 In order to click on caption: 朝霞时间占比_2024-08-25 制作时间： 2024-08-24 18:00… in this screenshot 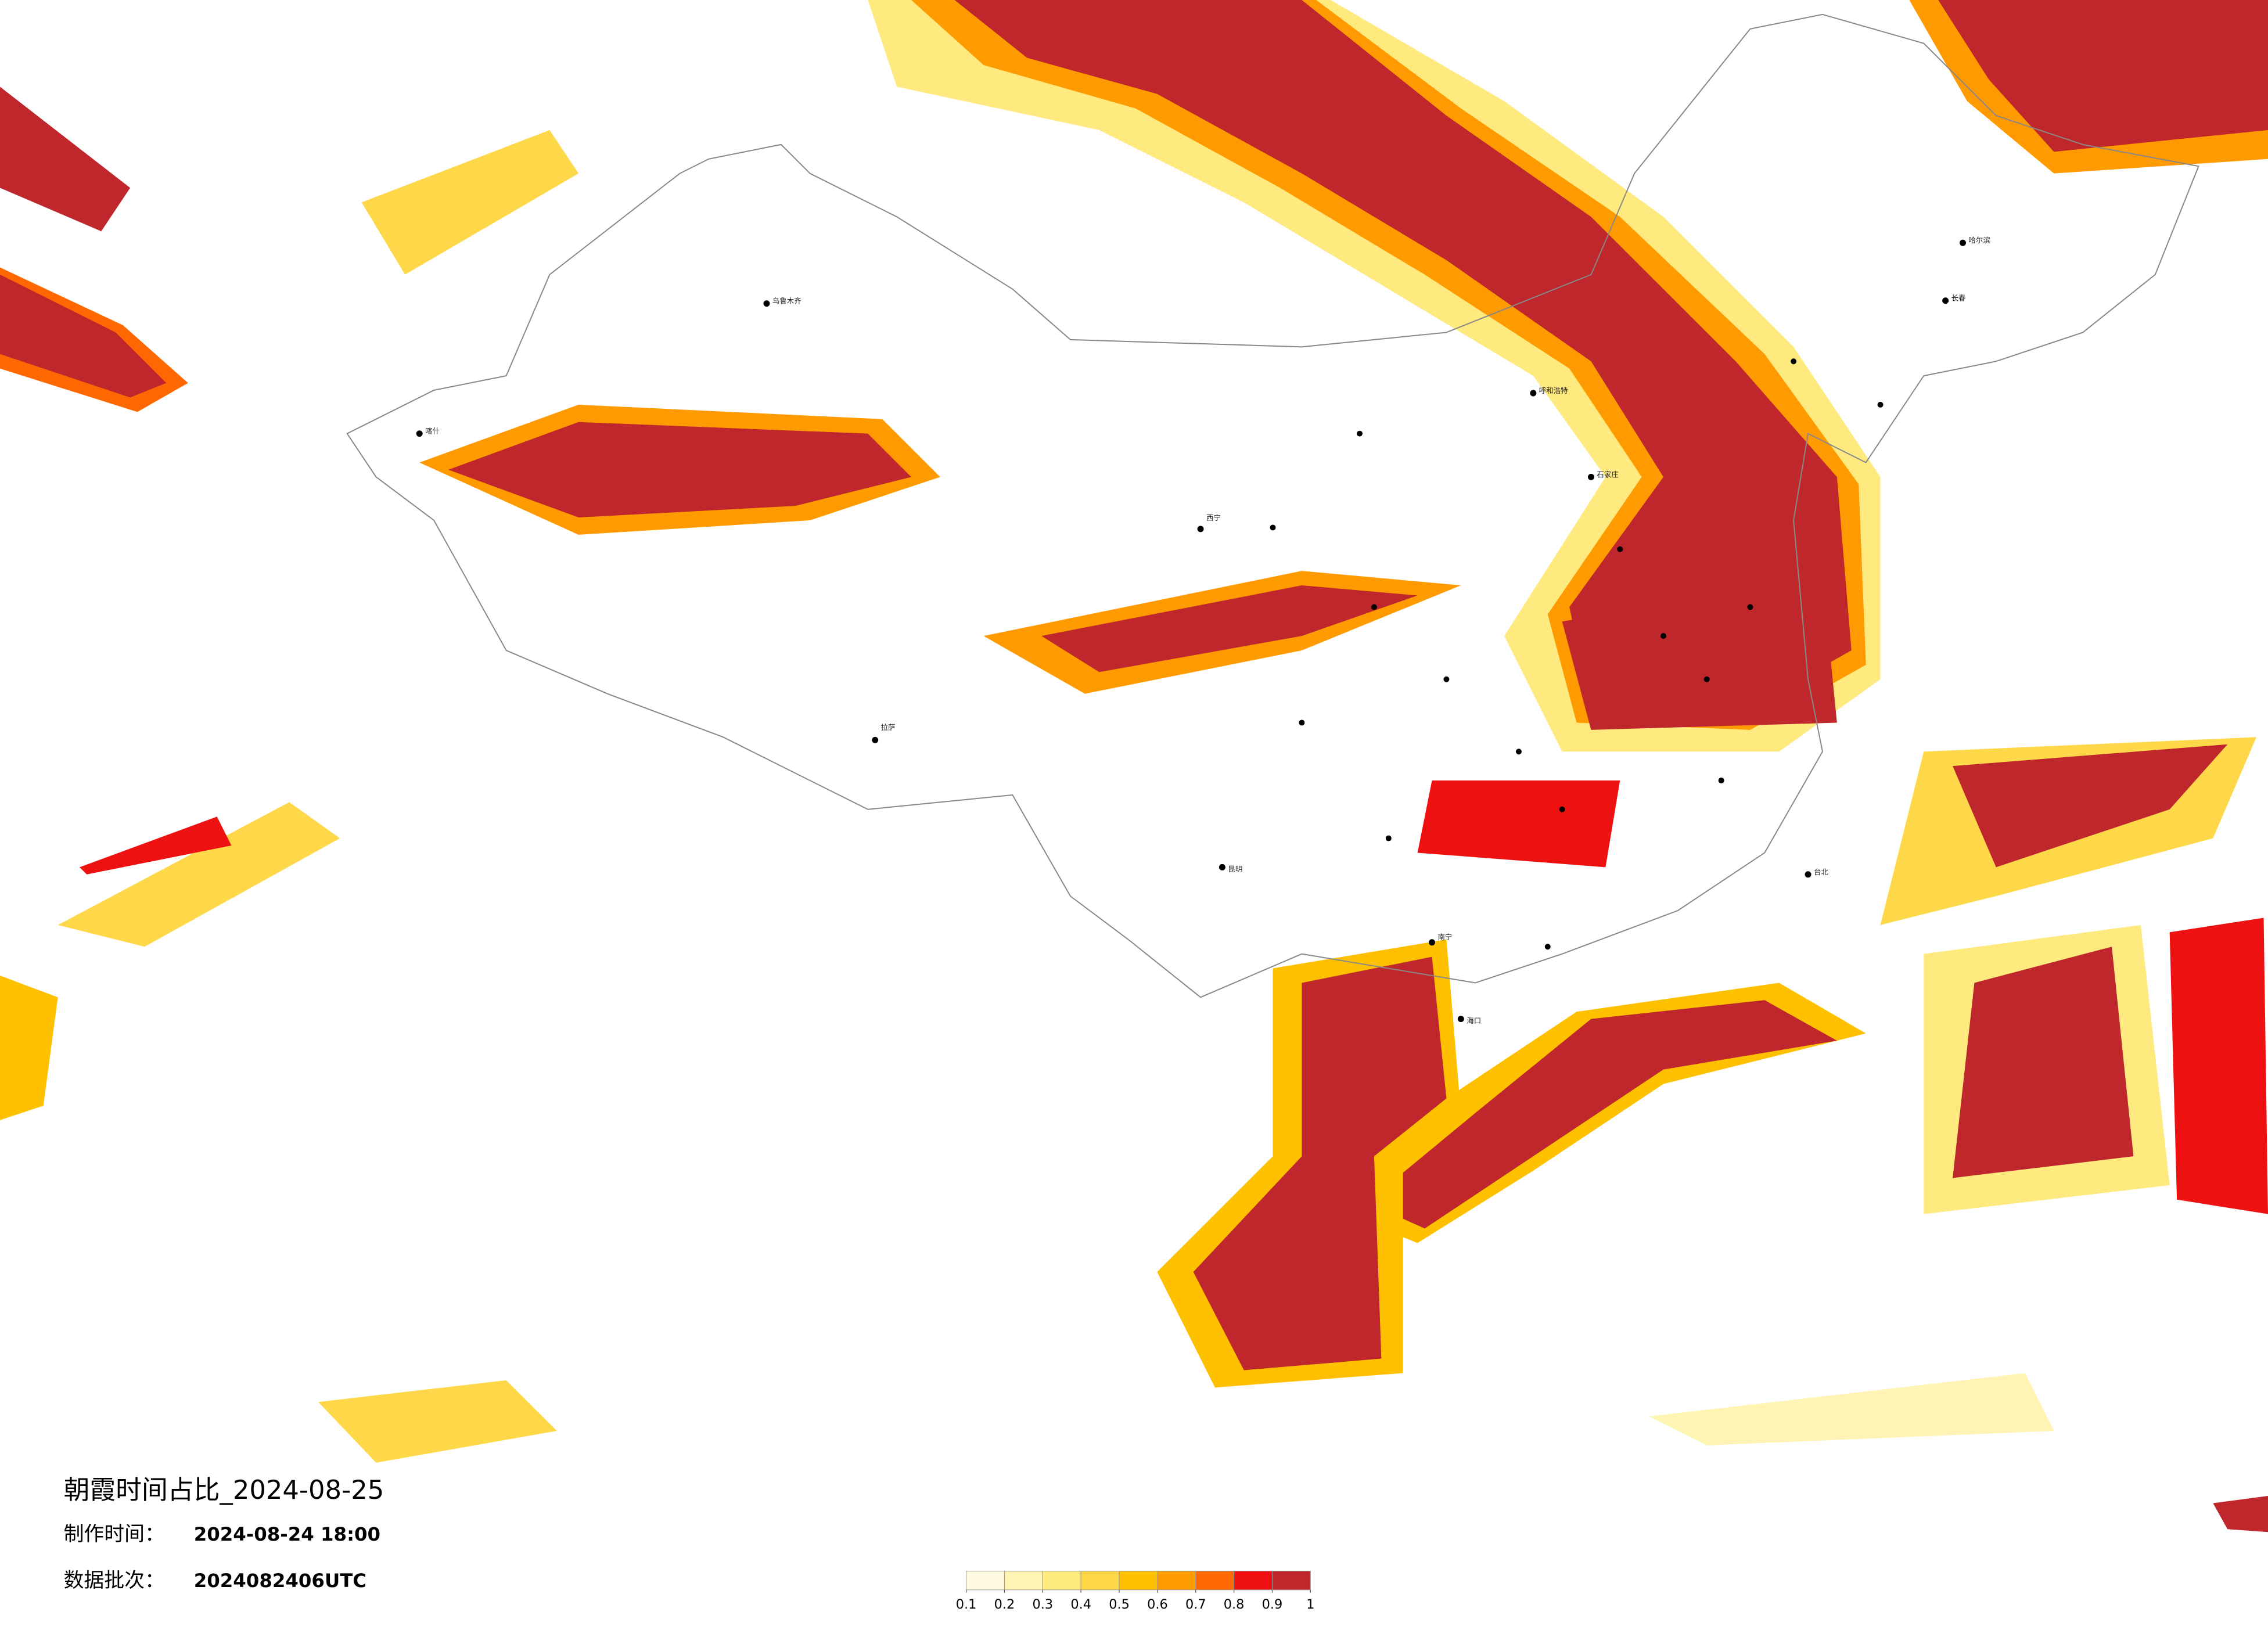, I will do `click(224, 1533)`.